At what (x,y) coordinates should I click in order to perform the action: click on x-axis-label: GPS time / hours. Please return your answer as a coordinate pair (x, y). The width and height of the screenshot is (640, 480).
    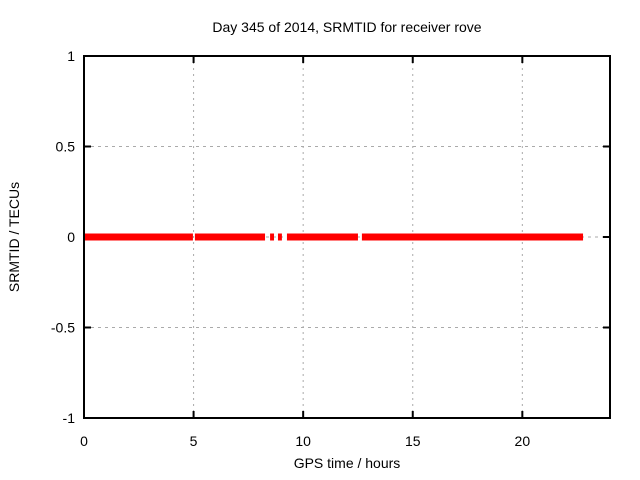
    Looking at the image, I should click on (347, 463).